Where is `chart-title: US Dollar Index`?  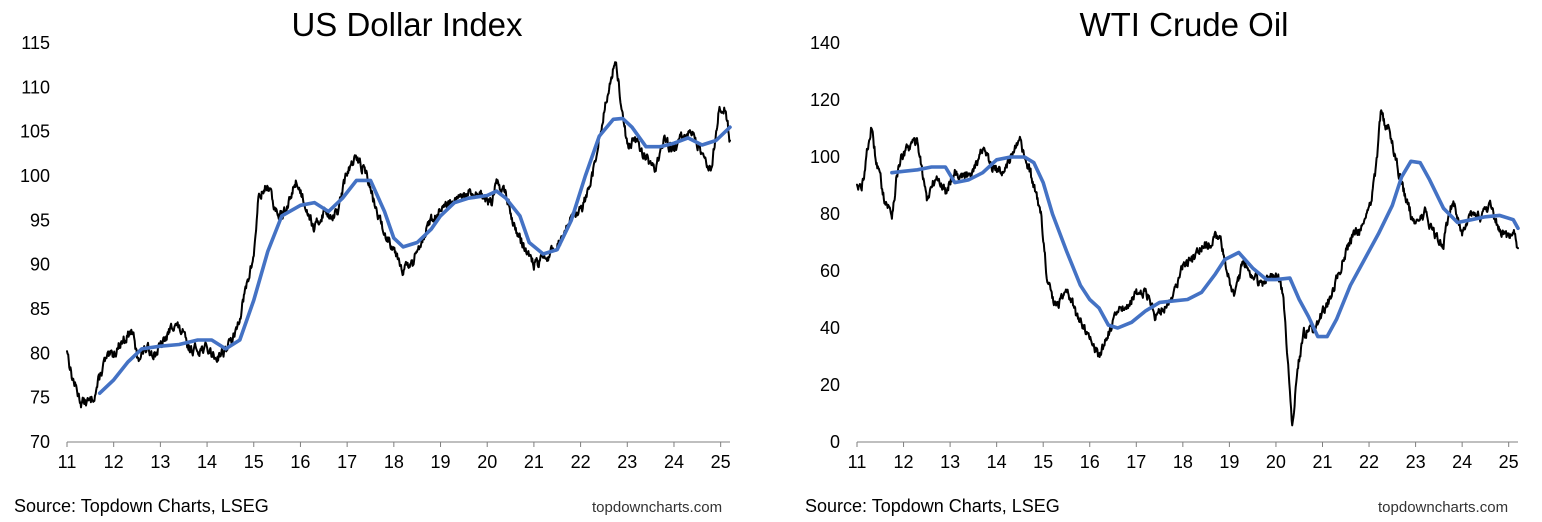 chart-title: US Dollar Index is located at coordinates (407, 24).